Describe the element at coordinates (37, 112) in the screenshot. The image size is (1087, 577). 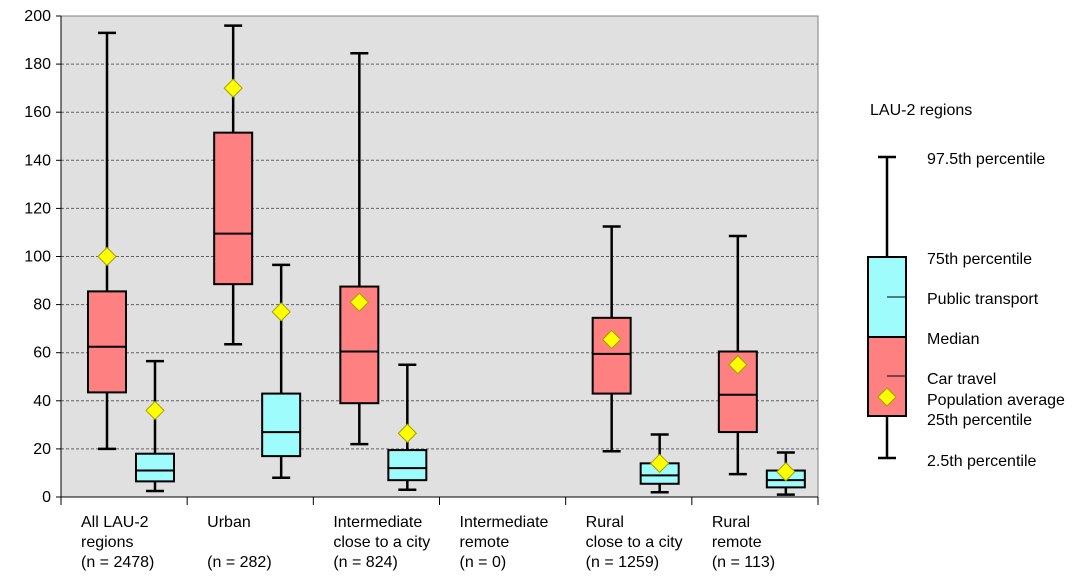
I see `y-tick-label: 160` at that location.